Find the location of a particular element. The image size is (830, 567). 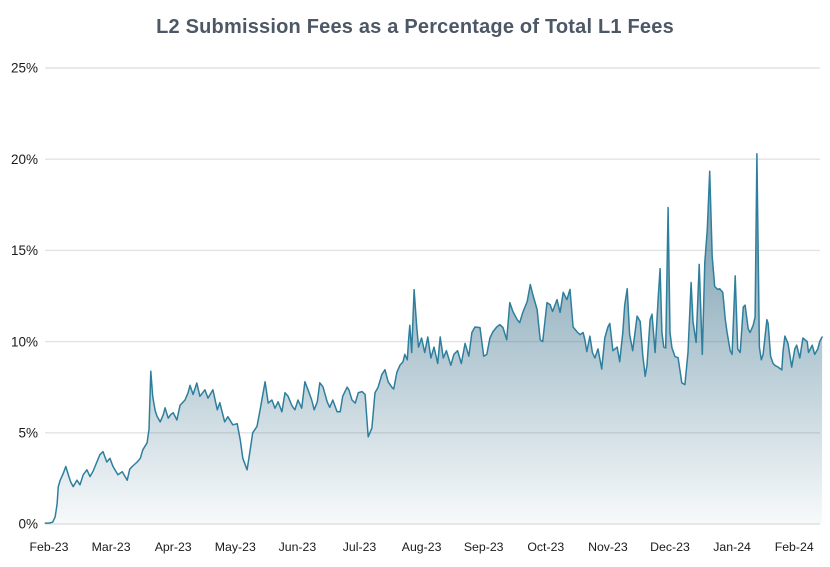

y-axis-label-20%: 20% is located at coordinates (24, 159).